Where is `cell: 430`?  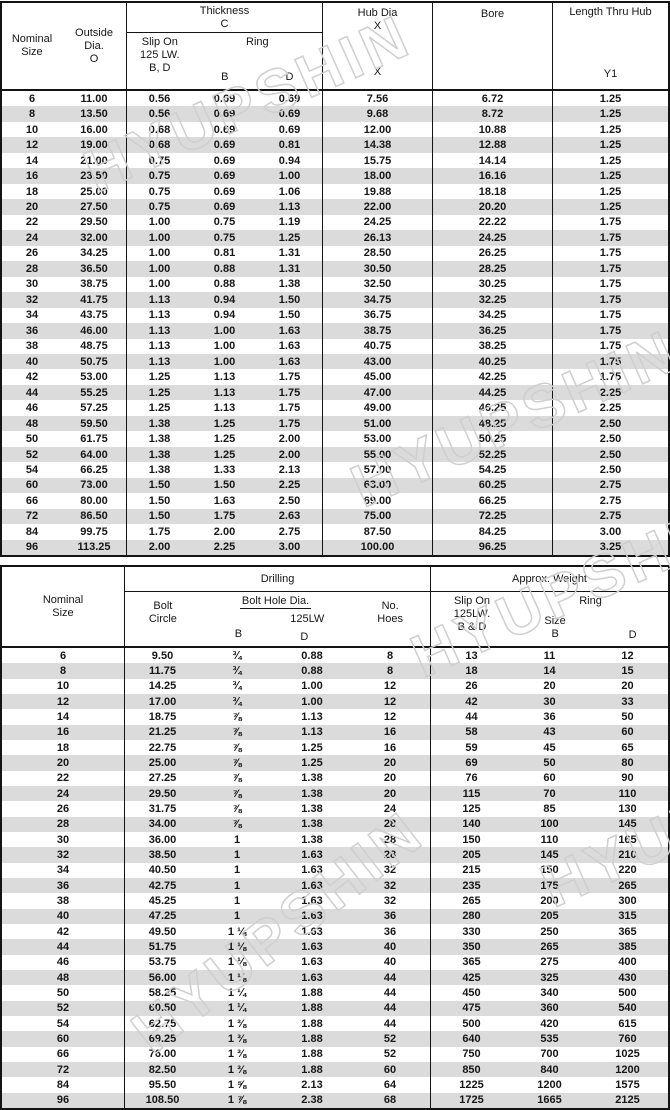 cell: 430 is located at coordinates (627, 977).